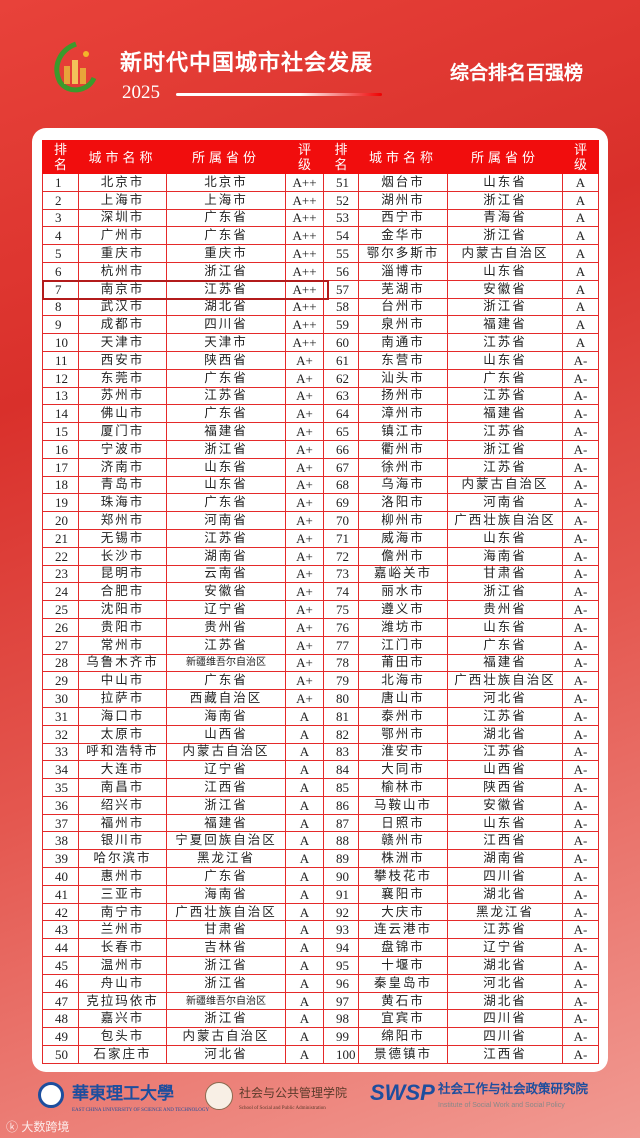  Describe the element at coordinates (403, 663) in the screenshot. I see `city-cell: 莆田市` at that location.